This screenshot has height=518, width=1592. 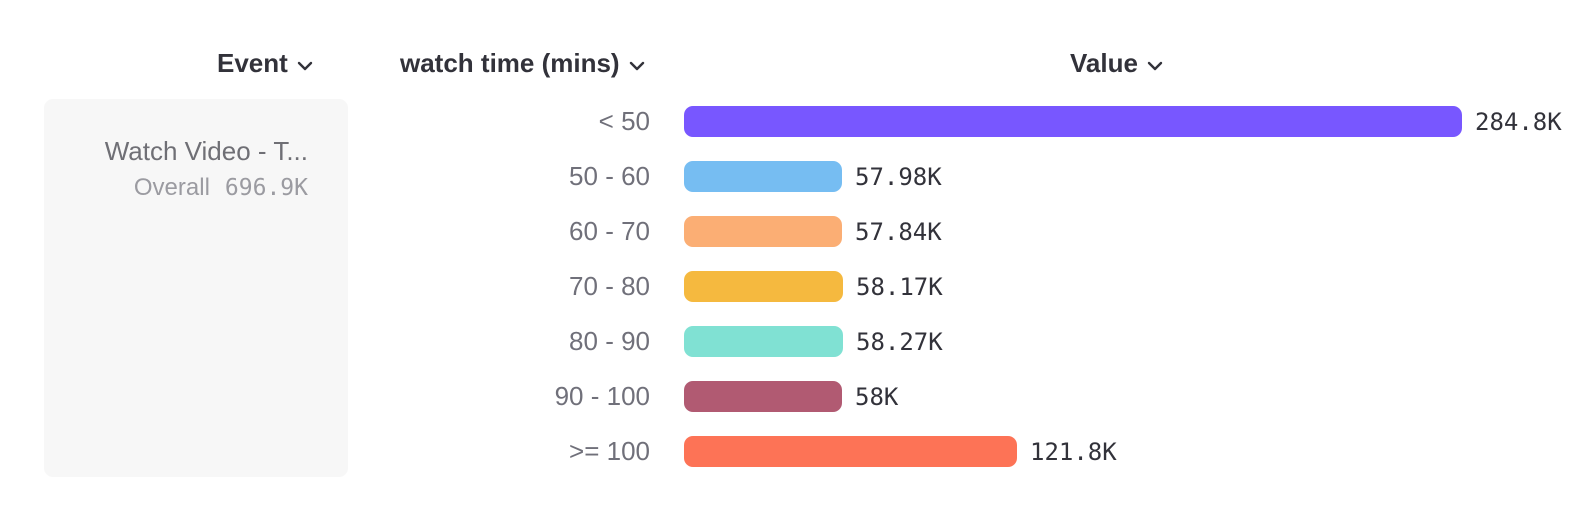 What do you see at coordinates (898, 176) in the screenshot?
I see `value-label: 57.98K` at bounding box center [898, 176].